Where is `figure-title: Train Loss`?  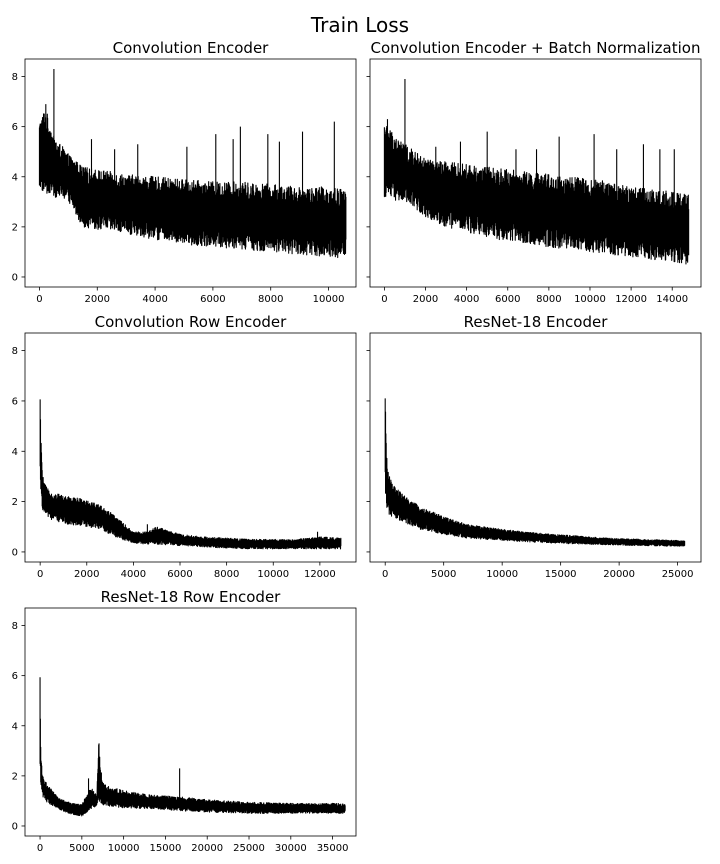
figure-title: Train Loss is located at coordinates (359, 25).